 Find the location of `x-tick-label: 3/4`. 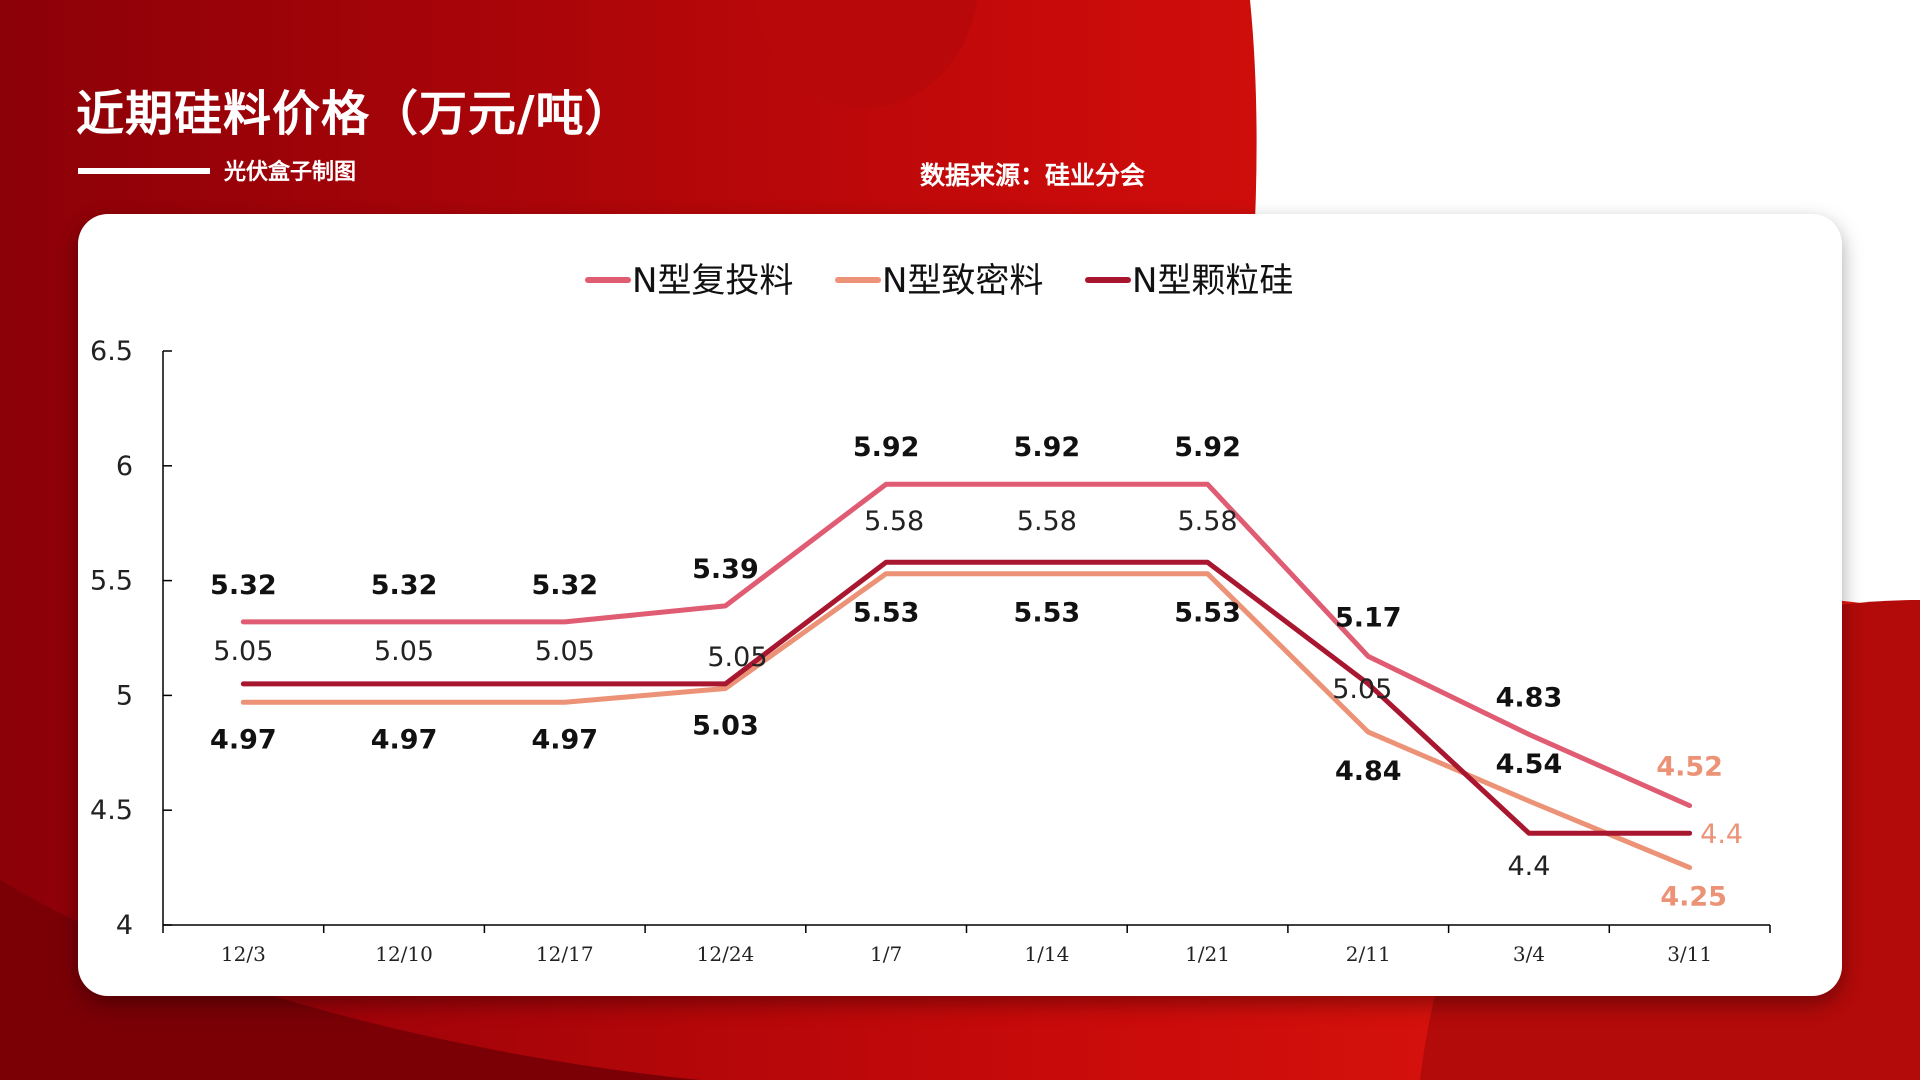

x-tick-label: 3/4 is located at coordinates (1529, 954).